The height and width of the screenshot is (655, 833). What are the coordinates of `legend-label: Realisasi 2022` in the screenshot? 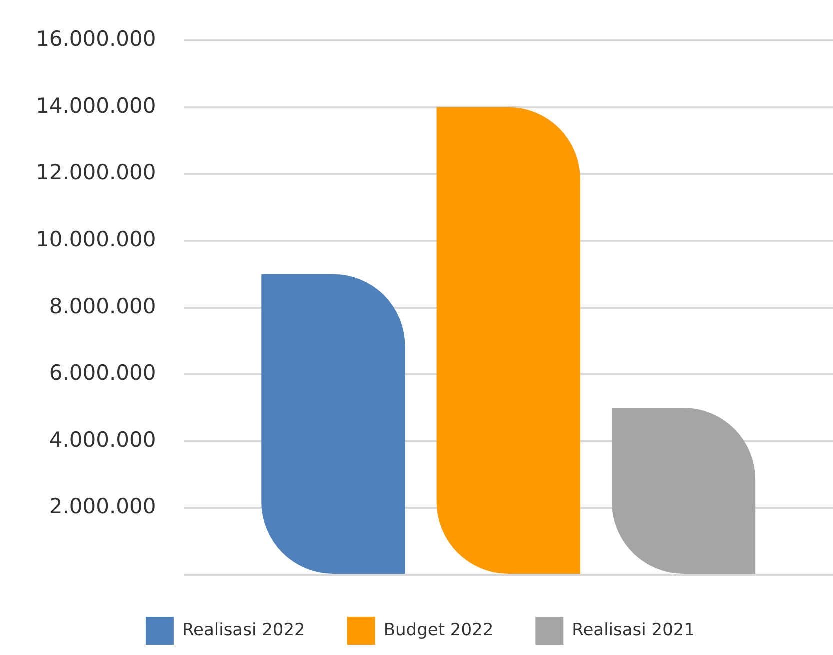 It's located at (244, 630).